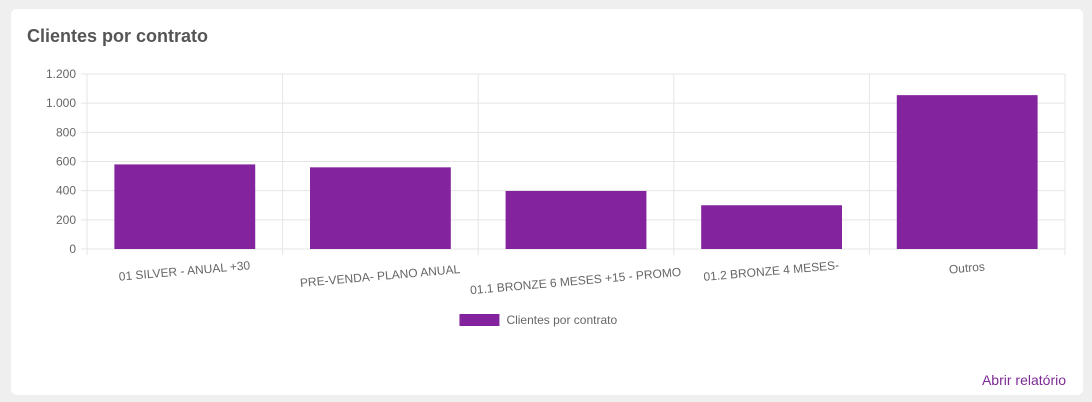 The image size is (1092, 402). What do you see at coordinates (479, 320) in the screenshot?
I see `legend-swatch` at bounding box center [479, 320].